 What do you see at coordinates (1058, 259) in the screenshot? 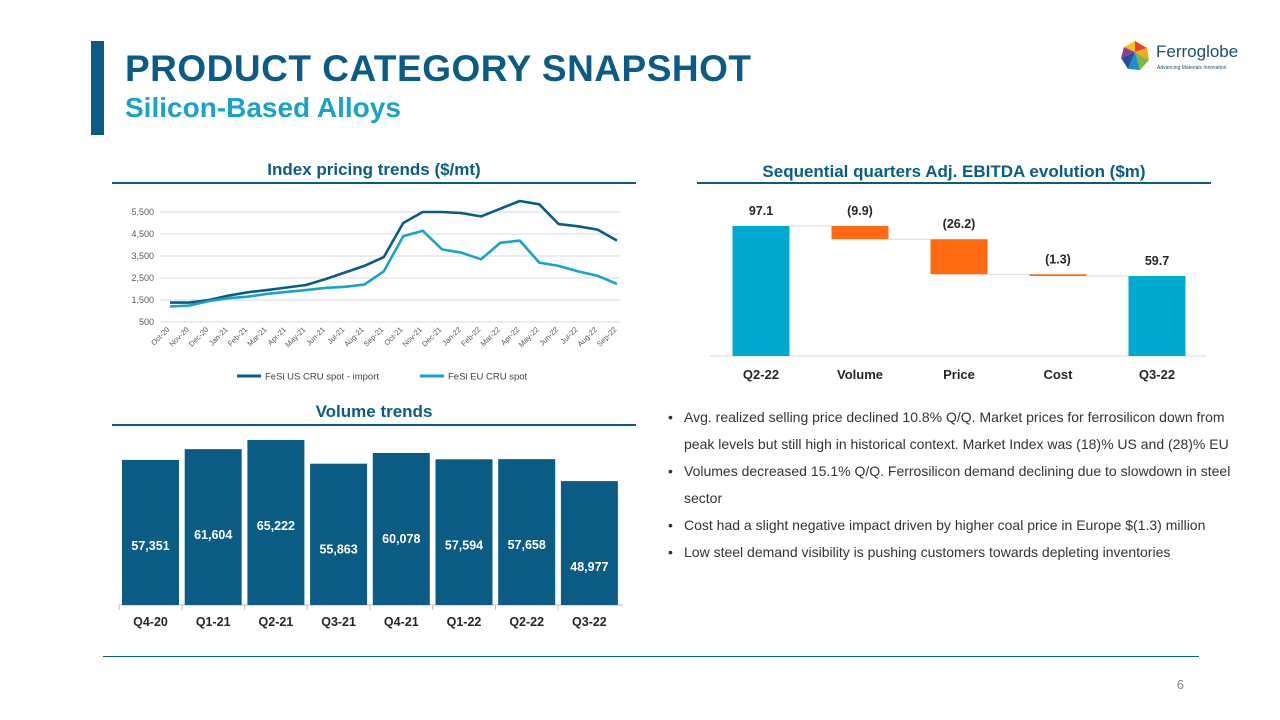
I see `value-label: (1.3)` at bounding box center [1058, 259].